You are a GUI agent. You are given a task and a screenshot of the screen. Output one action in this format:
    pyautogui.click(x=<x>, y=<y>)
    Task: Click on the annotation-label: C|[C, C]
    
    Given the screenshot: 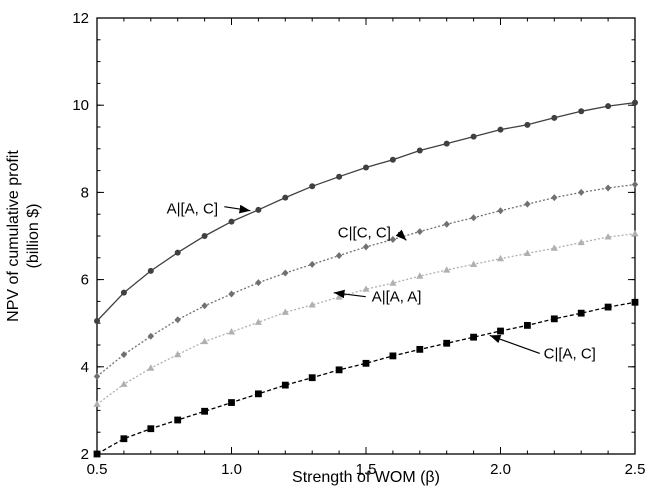 What is the action you would take?
    pyautogui.click(x=364, y=232)
    